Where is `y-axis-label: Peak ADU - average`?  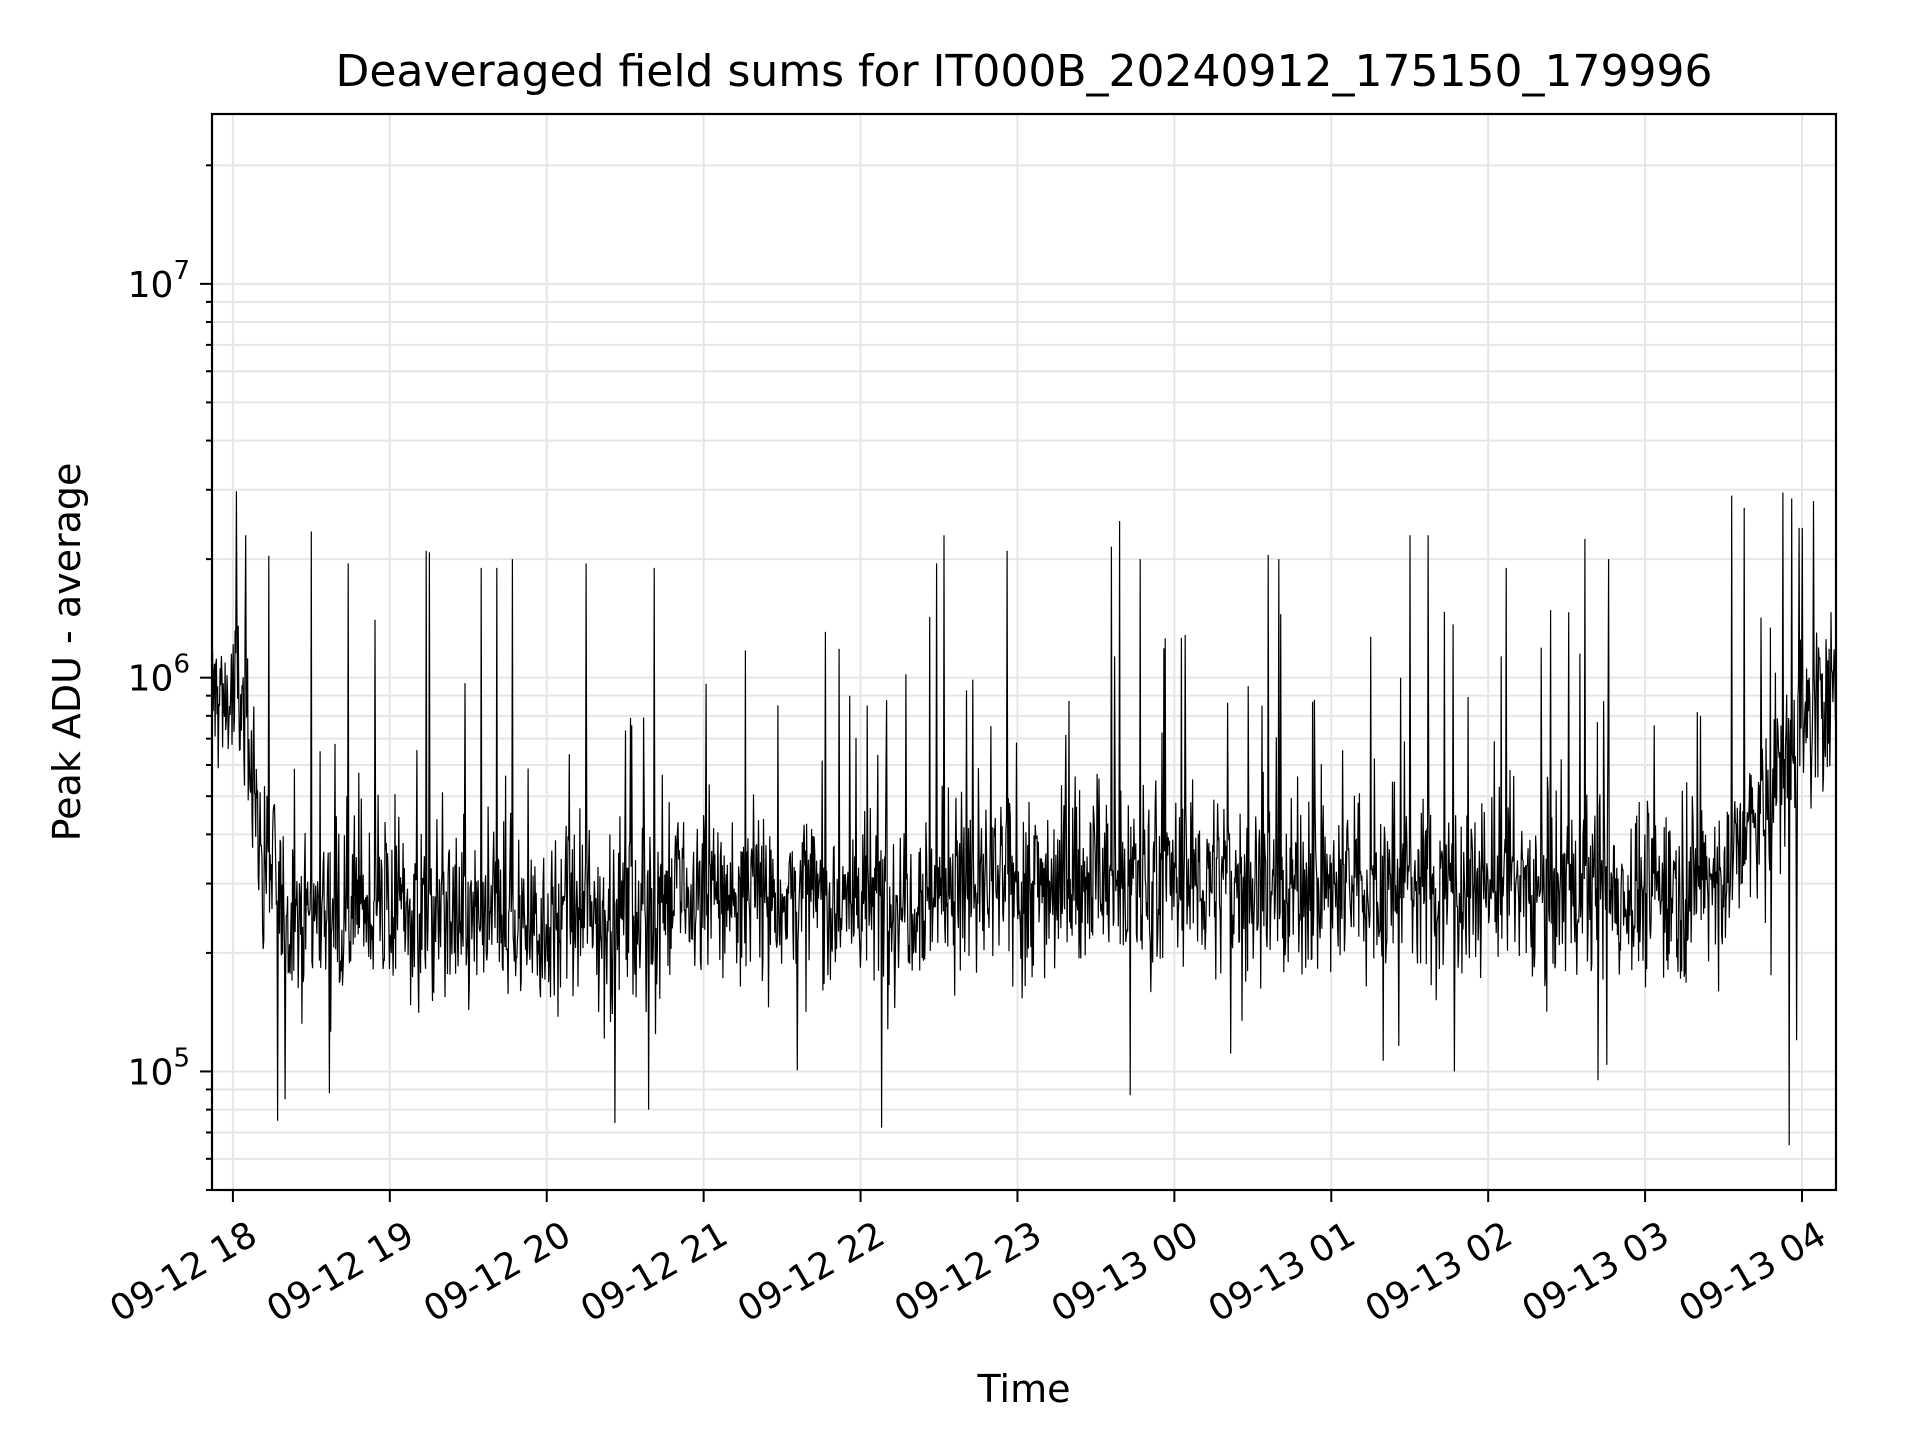
y-axis-label: Peak ADU - average is located at coordinates (67, 652).